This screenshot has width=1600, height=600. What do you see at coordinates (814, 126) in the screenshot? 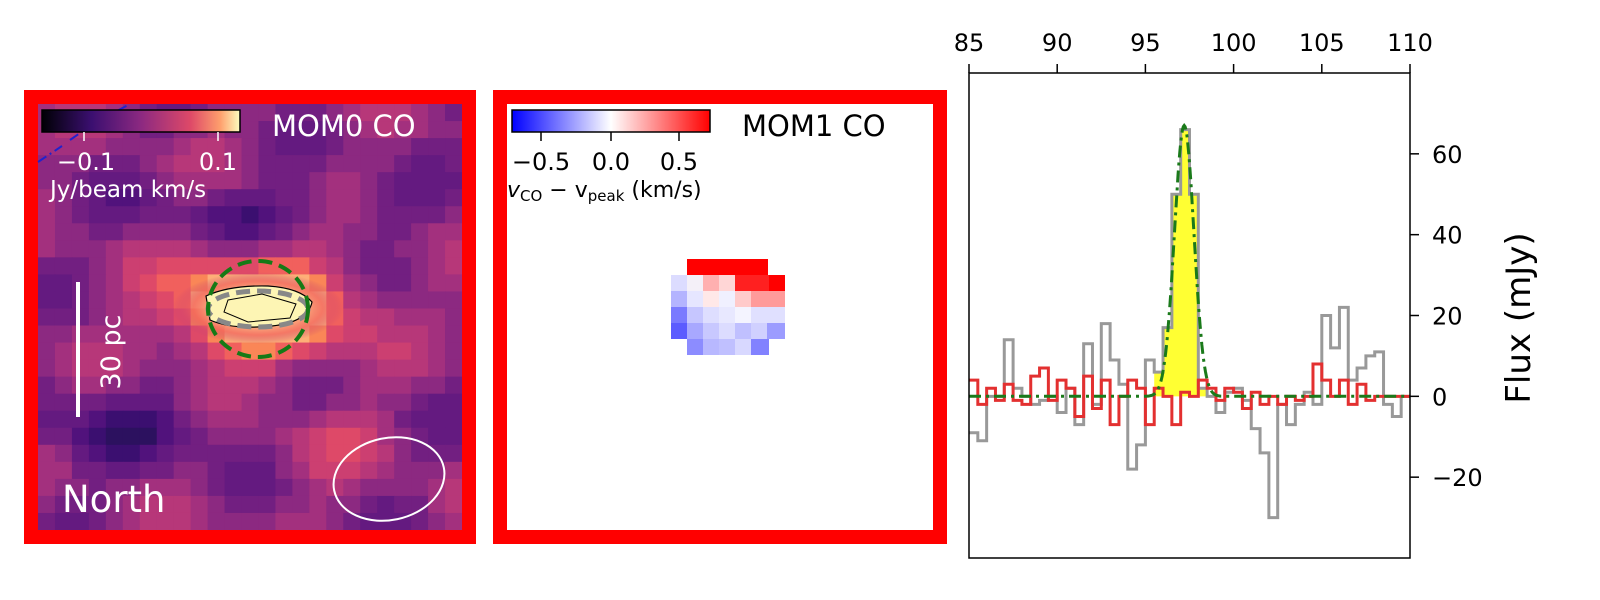
I see `mom1-label: MOM1 CO` at bounding box center [814, 126].